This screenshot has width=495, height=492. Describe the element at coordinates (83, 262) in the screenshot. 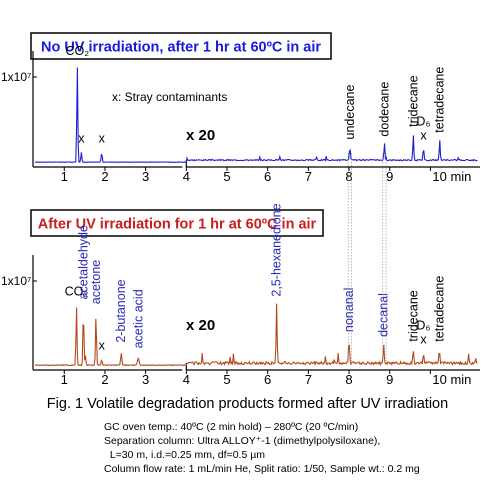

I see `peak-label: acetaldehyde` at that location.